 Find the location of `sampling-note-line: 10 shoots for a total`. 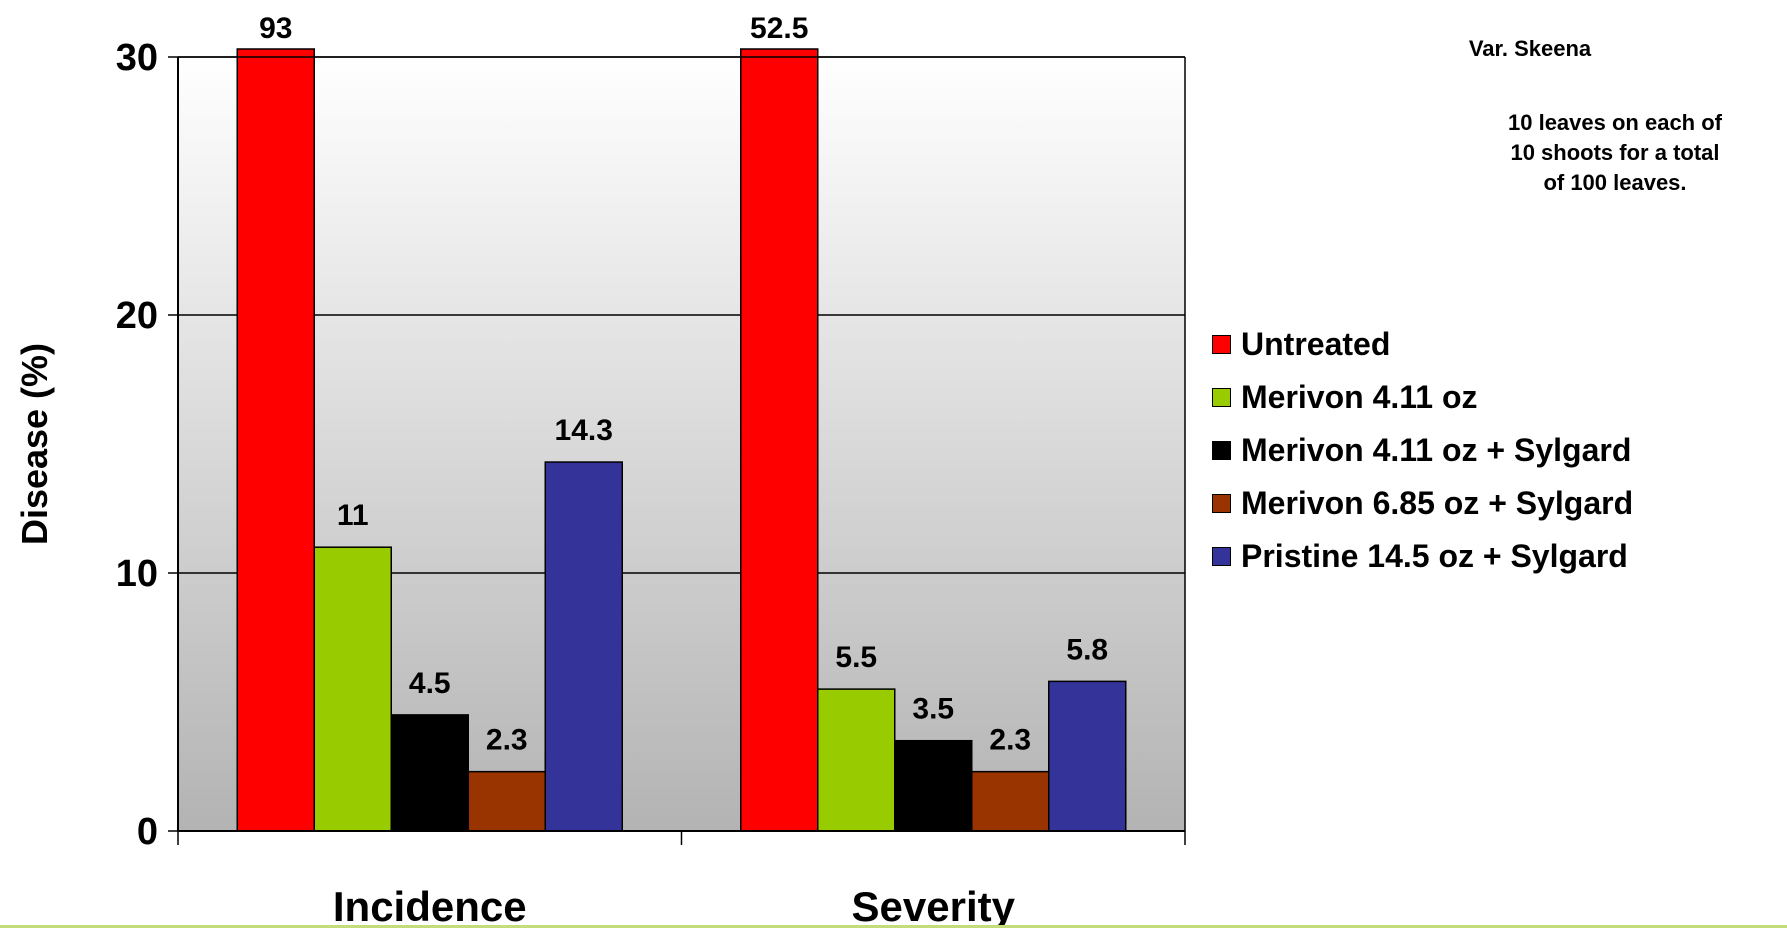

sampling-note-line: 10 shoots for a total is located at coordinates (1615, 152).